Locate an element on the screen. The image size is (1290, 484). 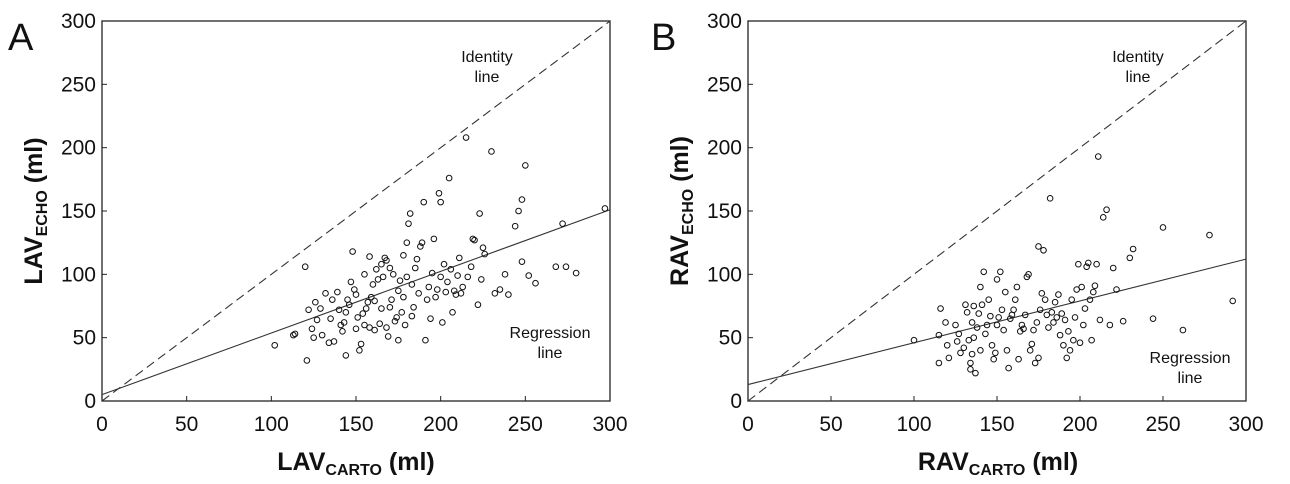
x-tick-label-b: 250 is located at coordinates (1162, 424).